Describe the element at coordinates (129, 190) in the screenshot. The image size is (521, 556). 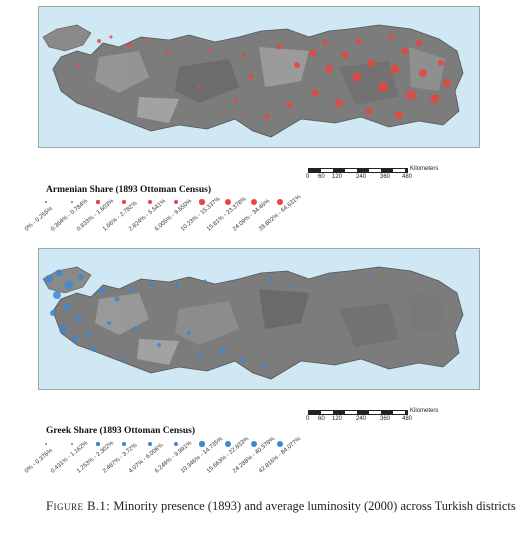
I see `armenian-legend-title: Armenian Share (1893 Ottoman Census)` at that location.